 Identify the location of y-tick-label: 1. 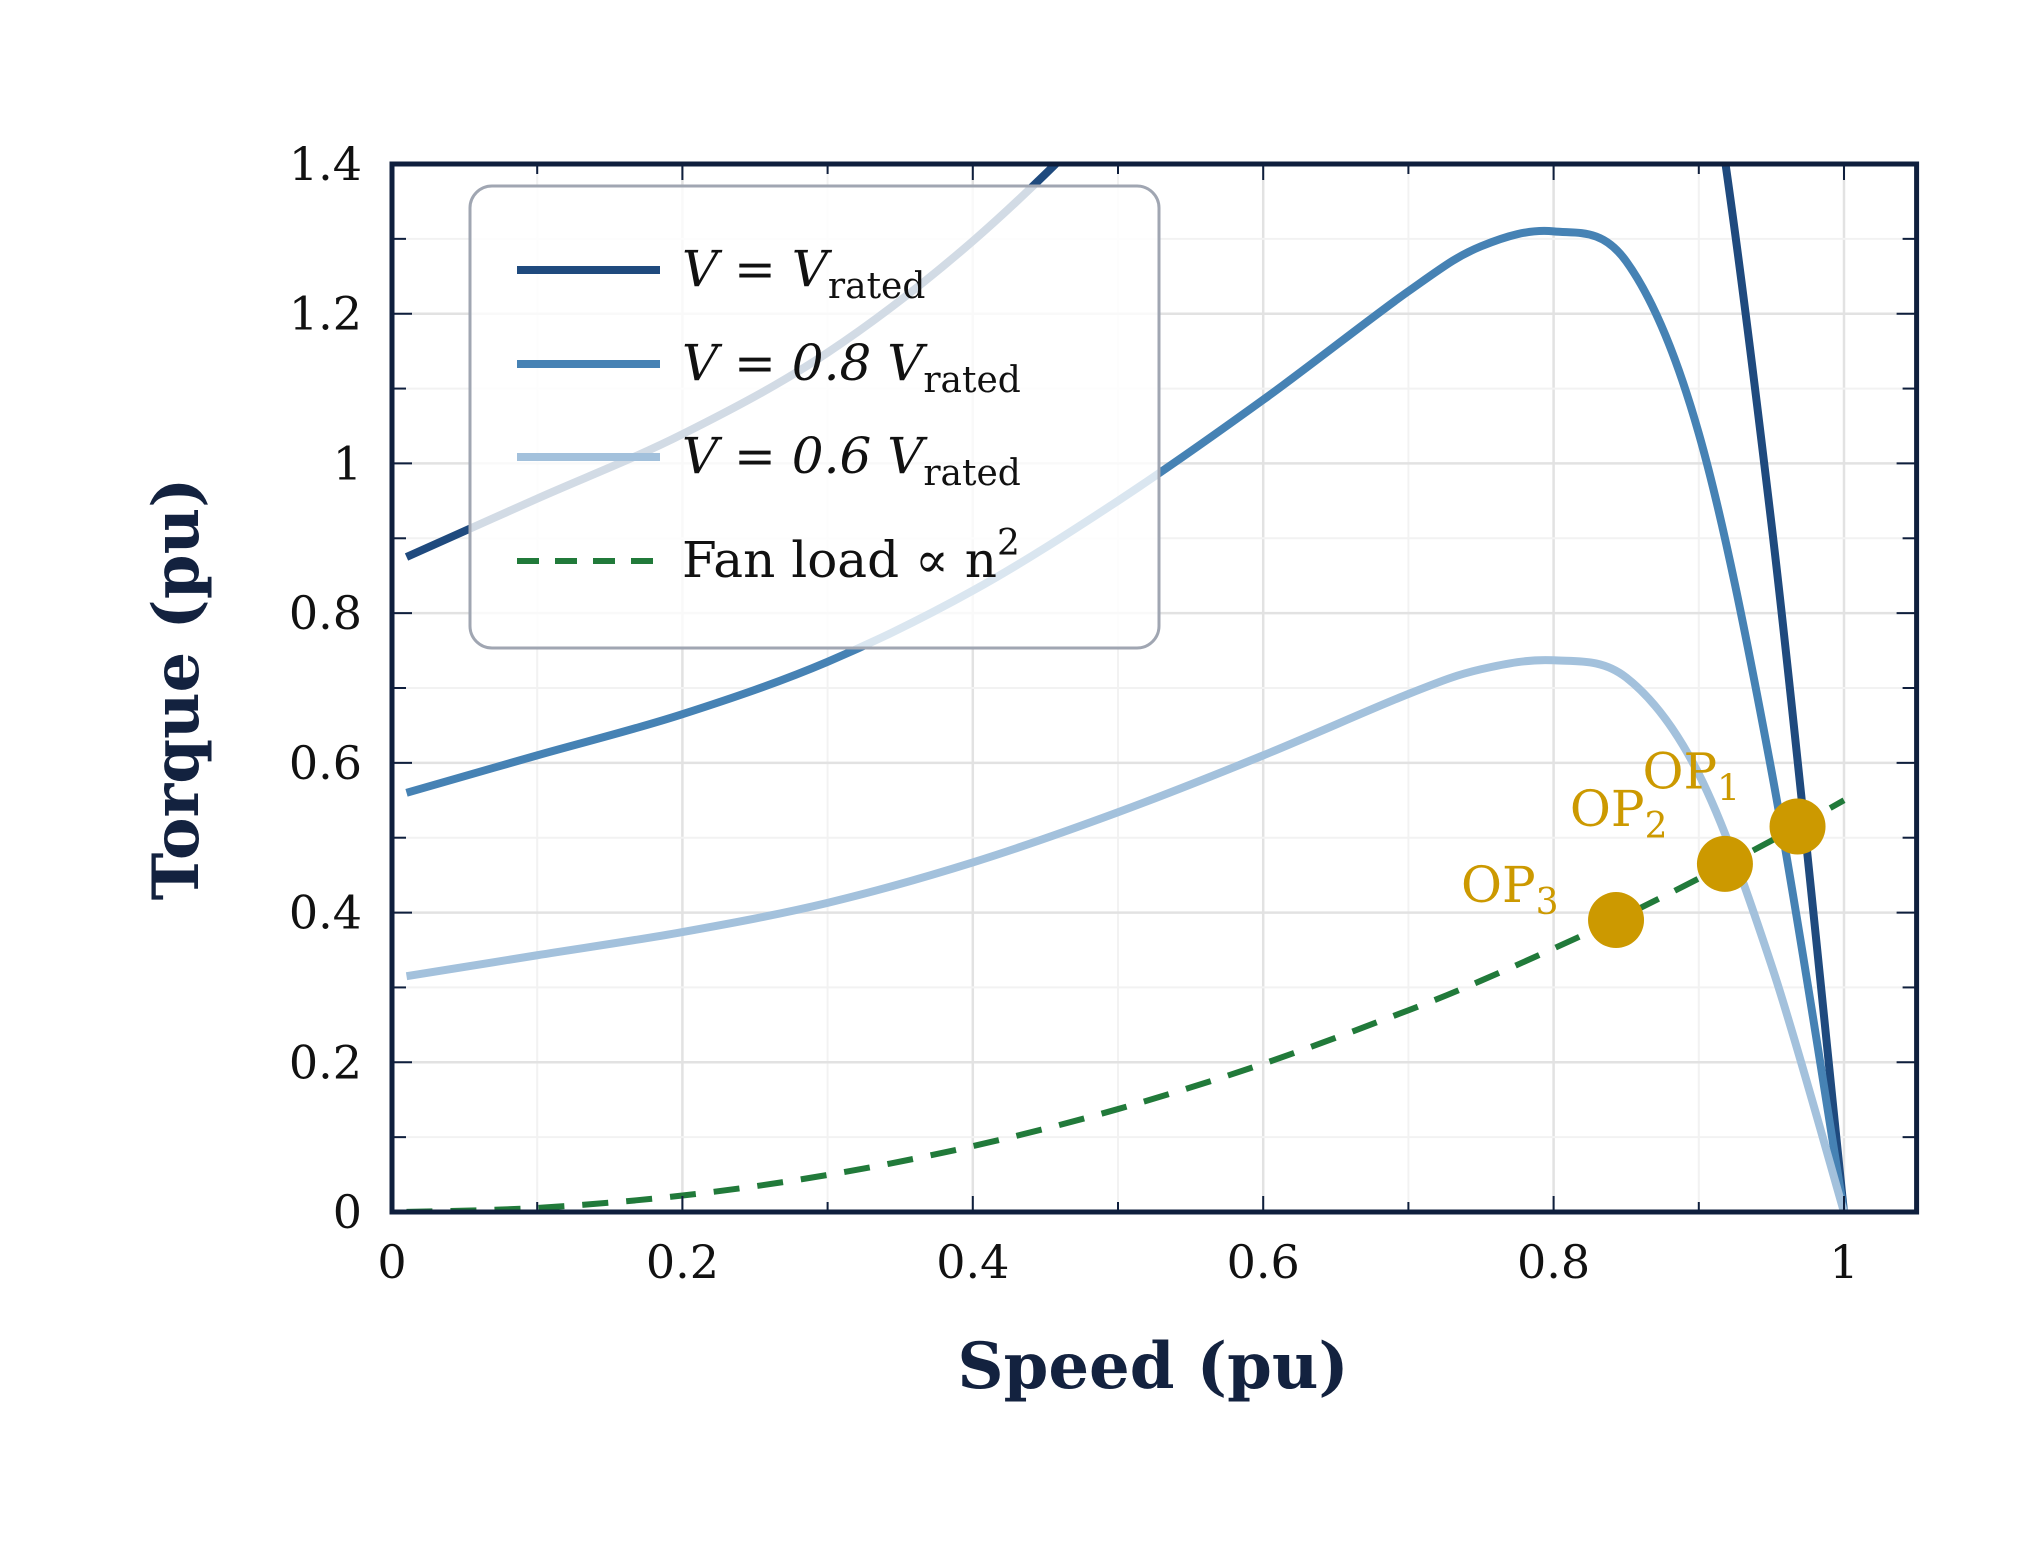
(347, 463).